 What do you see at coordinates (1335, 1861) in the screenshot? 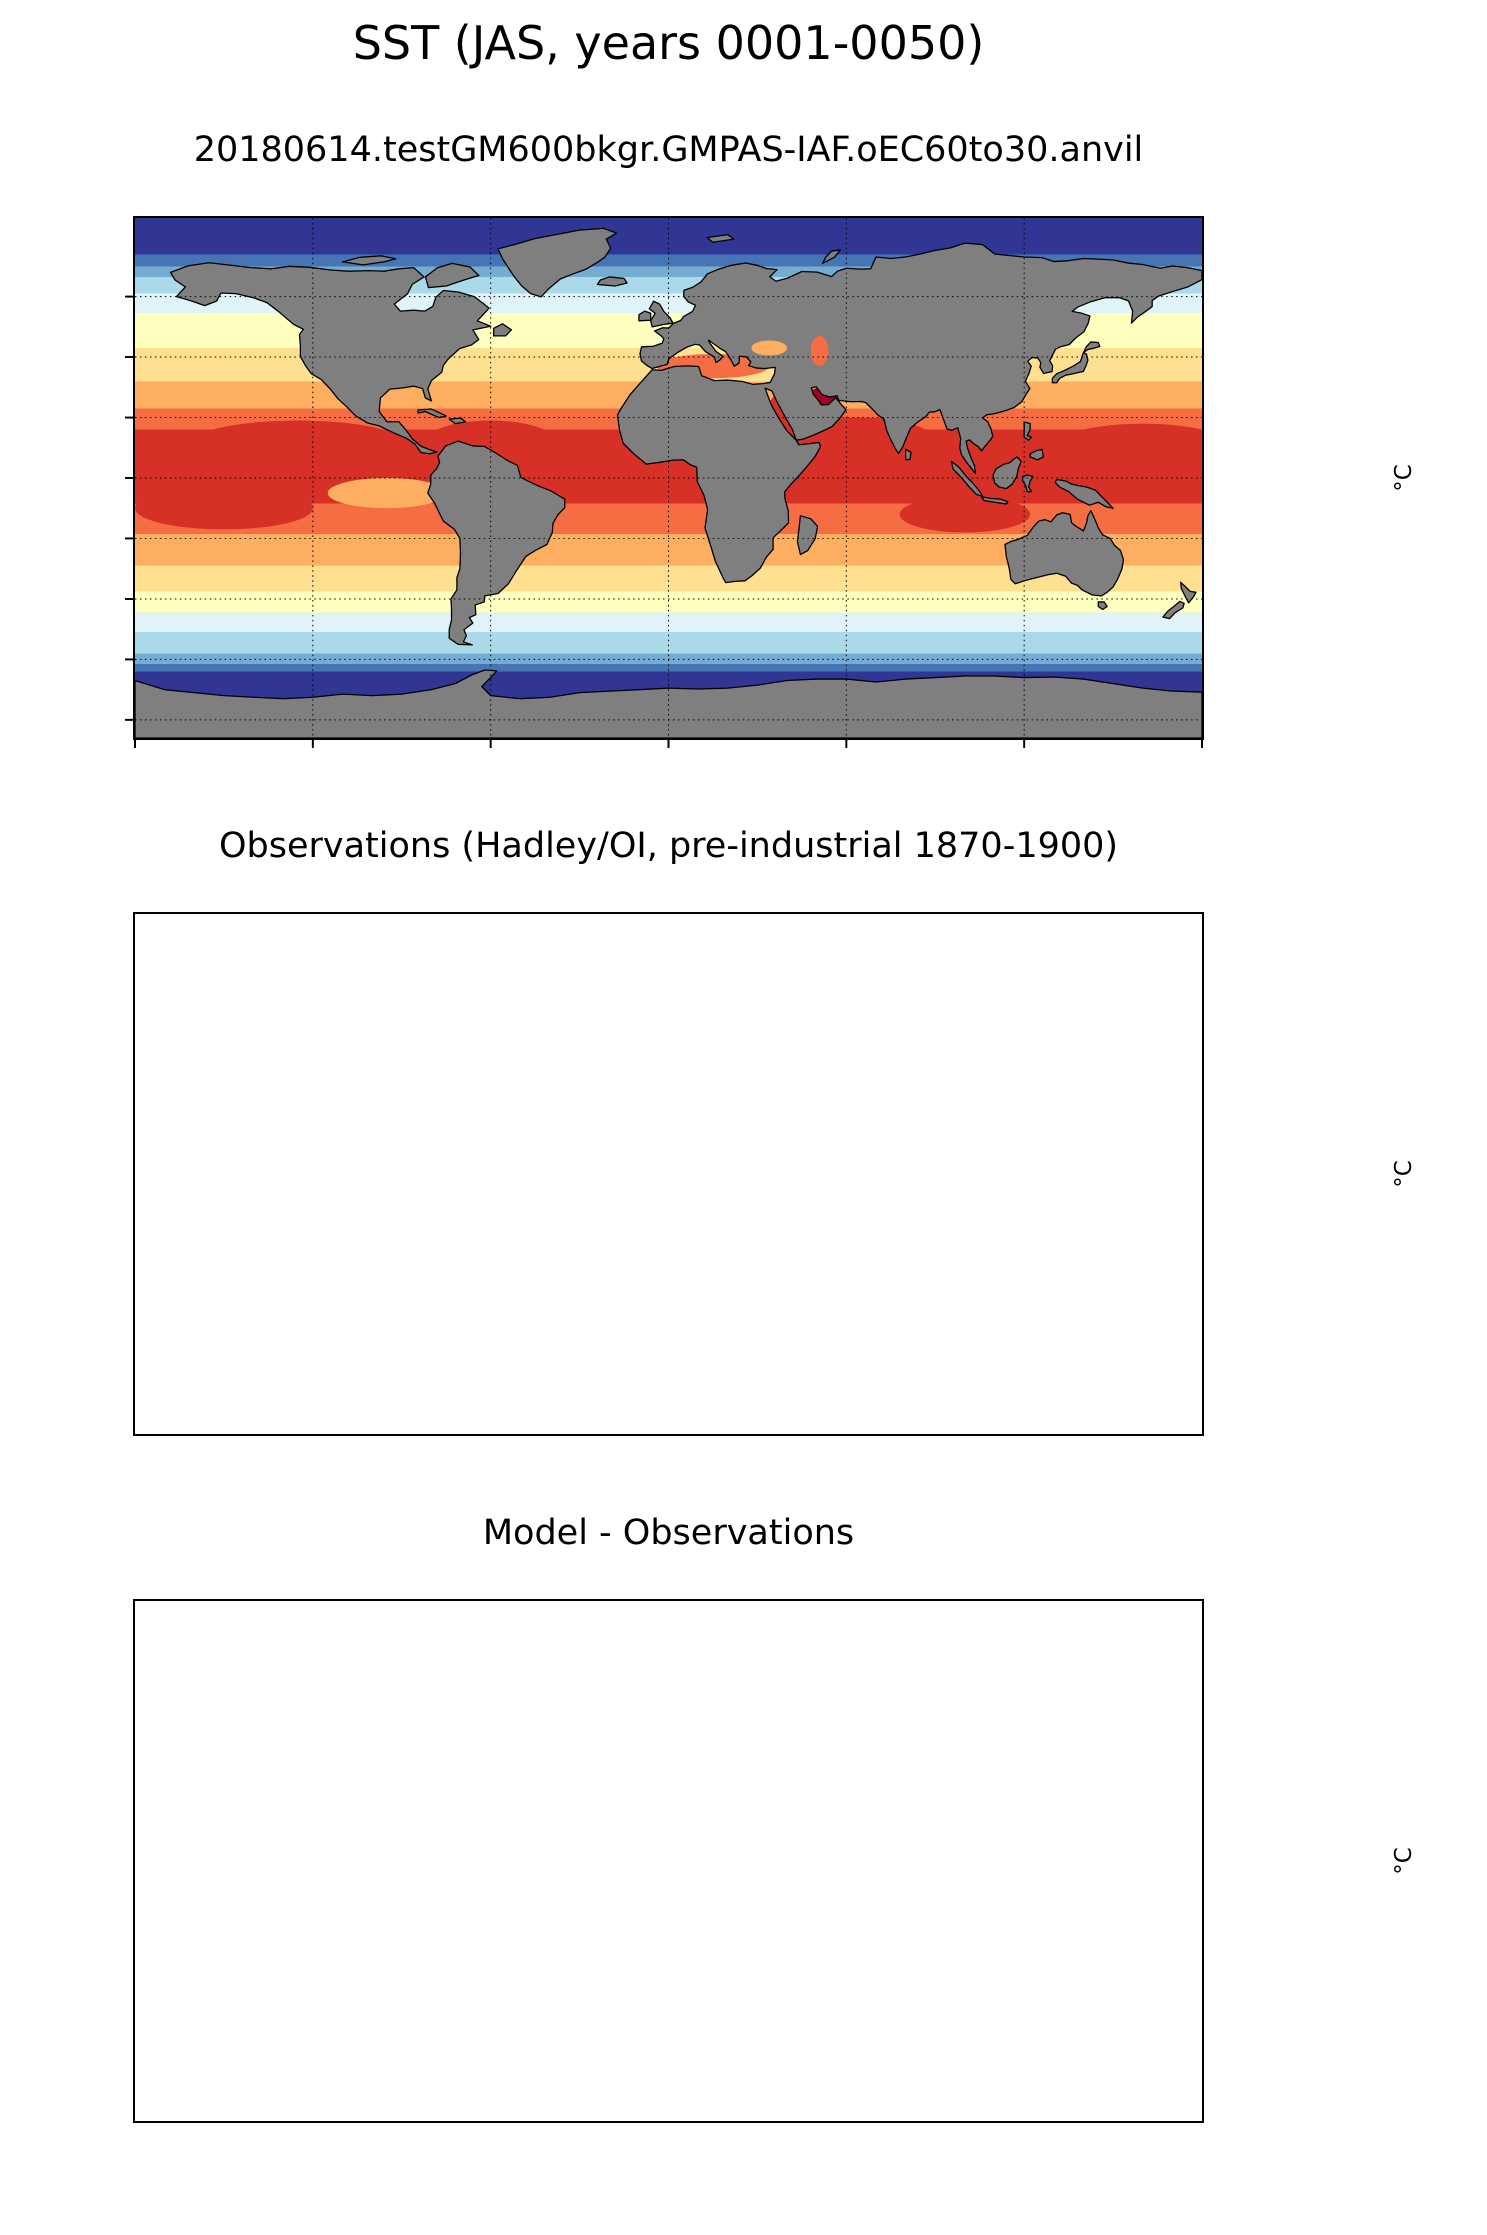
I see `colorbar-difference` at bounding box center [1335, 1861].